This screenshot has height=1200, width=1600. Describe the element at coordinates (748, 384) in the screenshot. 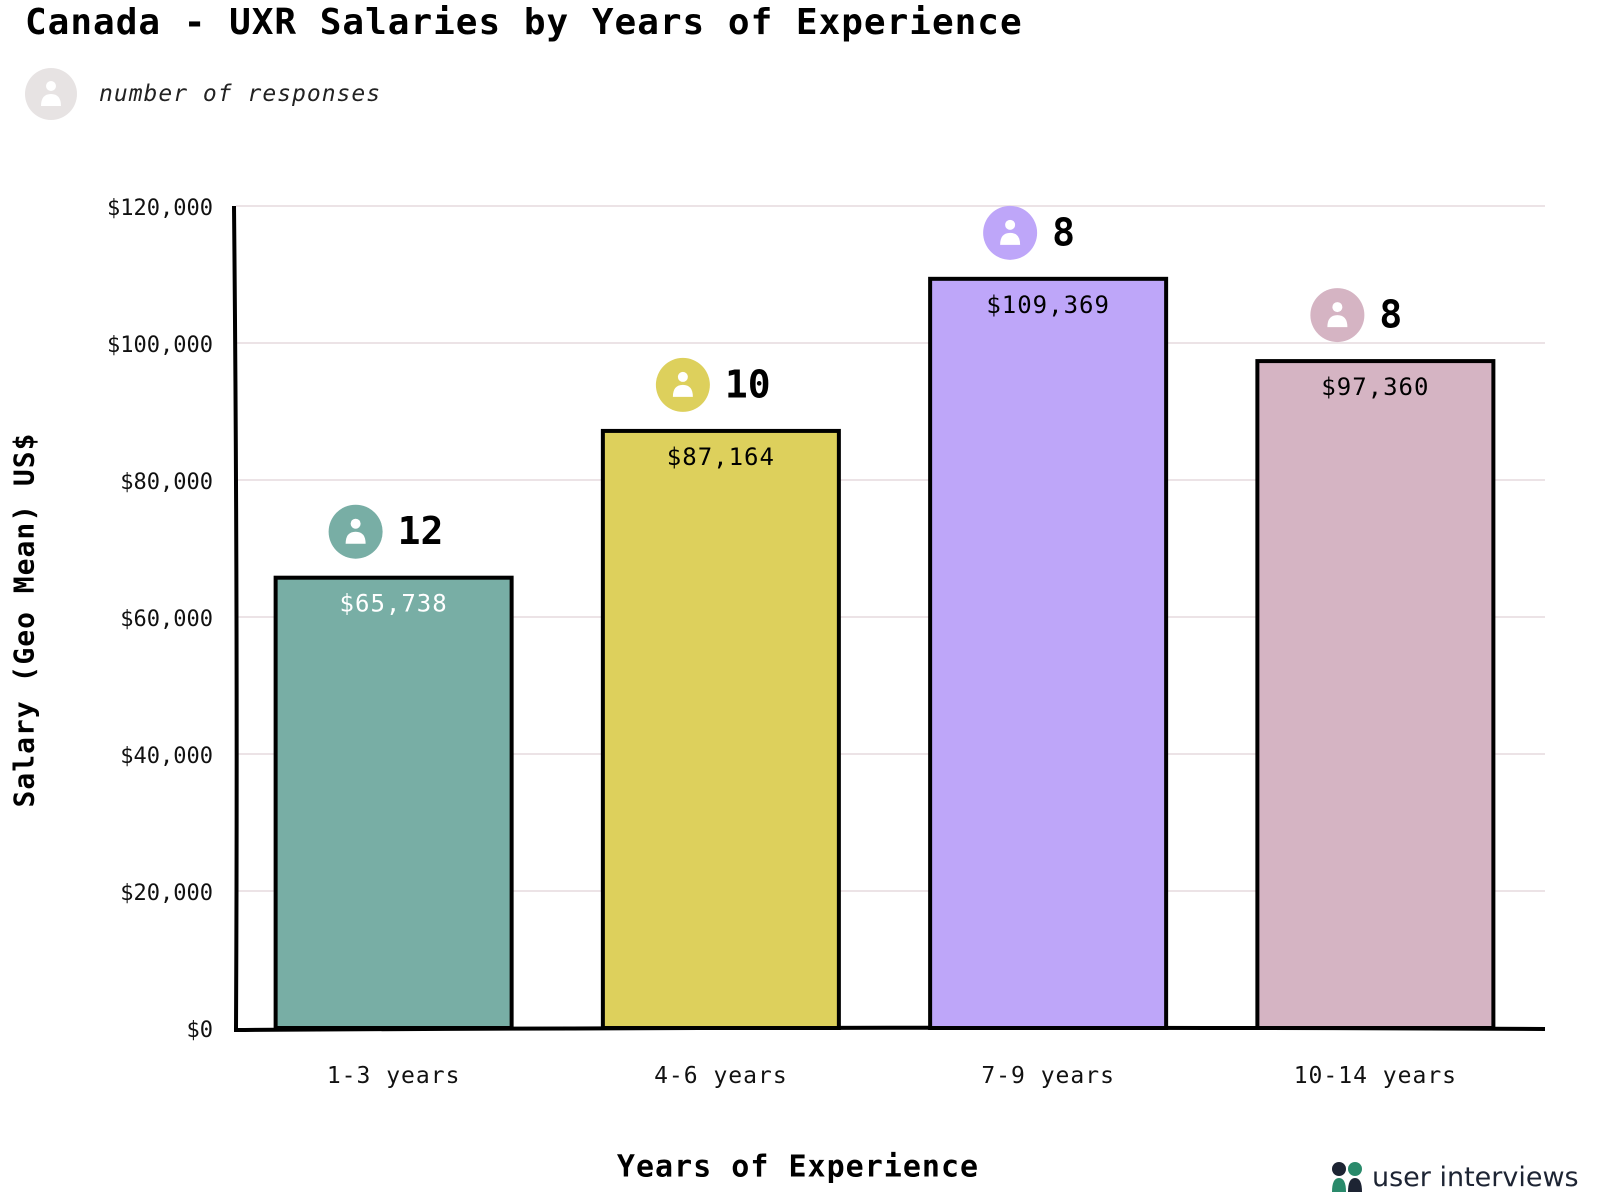

I see `response-count: 10` at that location.